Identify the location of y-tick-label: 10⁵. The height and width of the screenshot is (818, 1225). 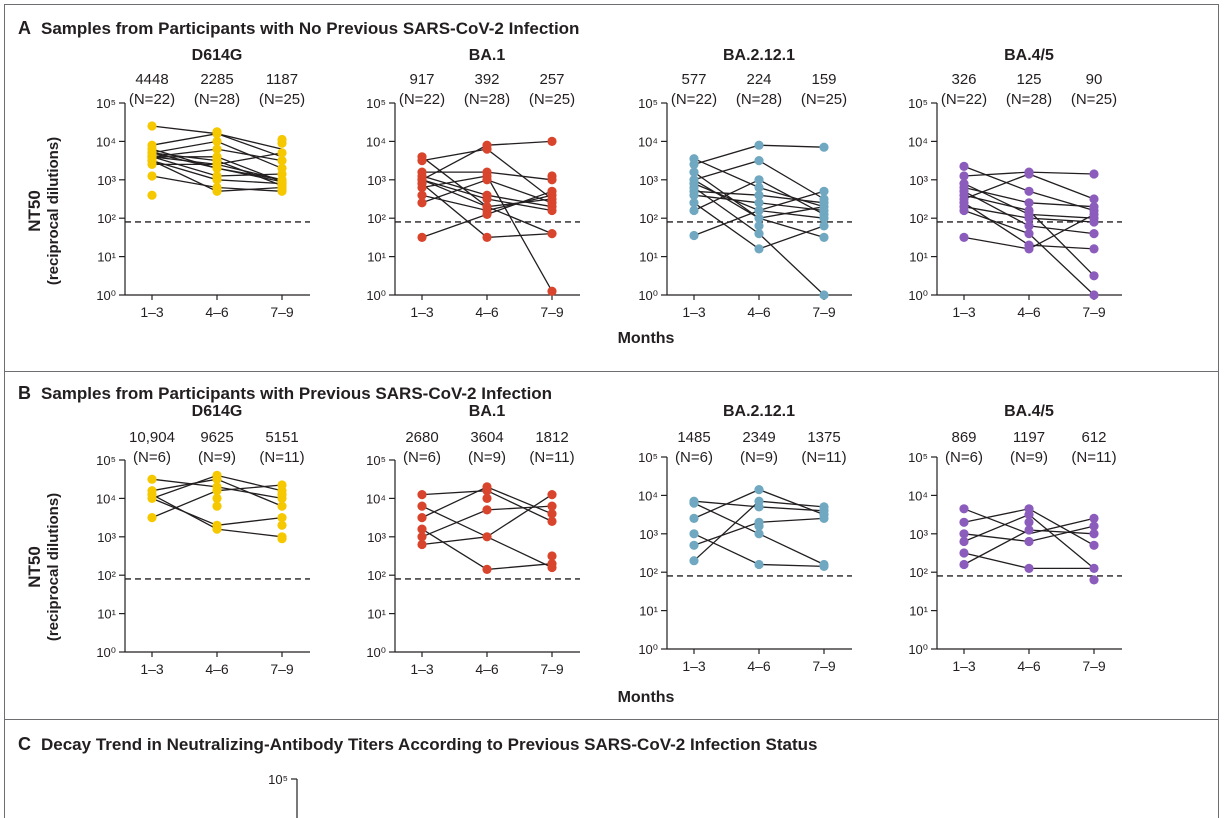
(106, 103).